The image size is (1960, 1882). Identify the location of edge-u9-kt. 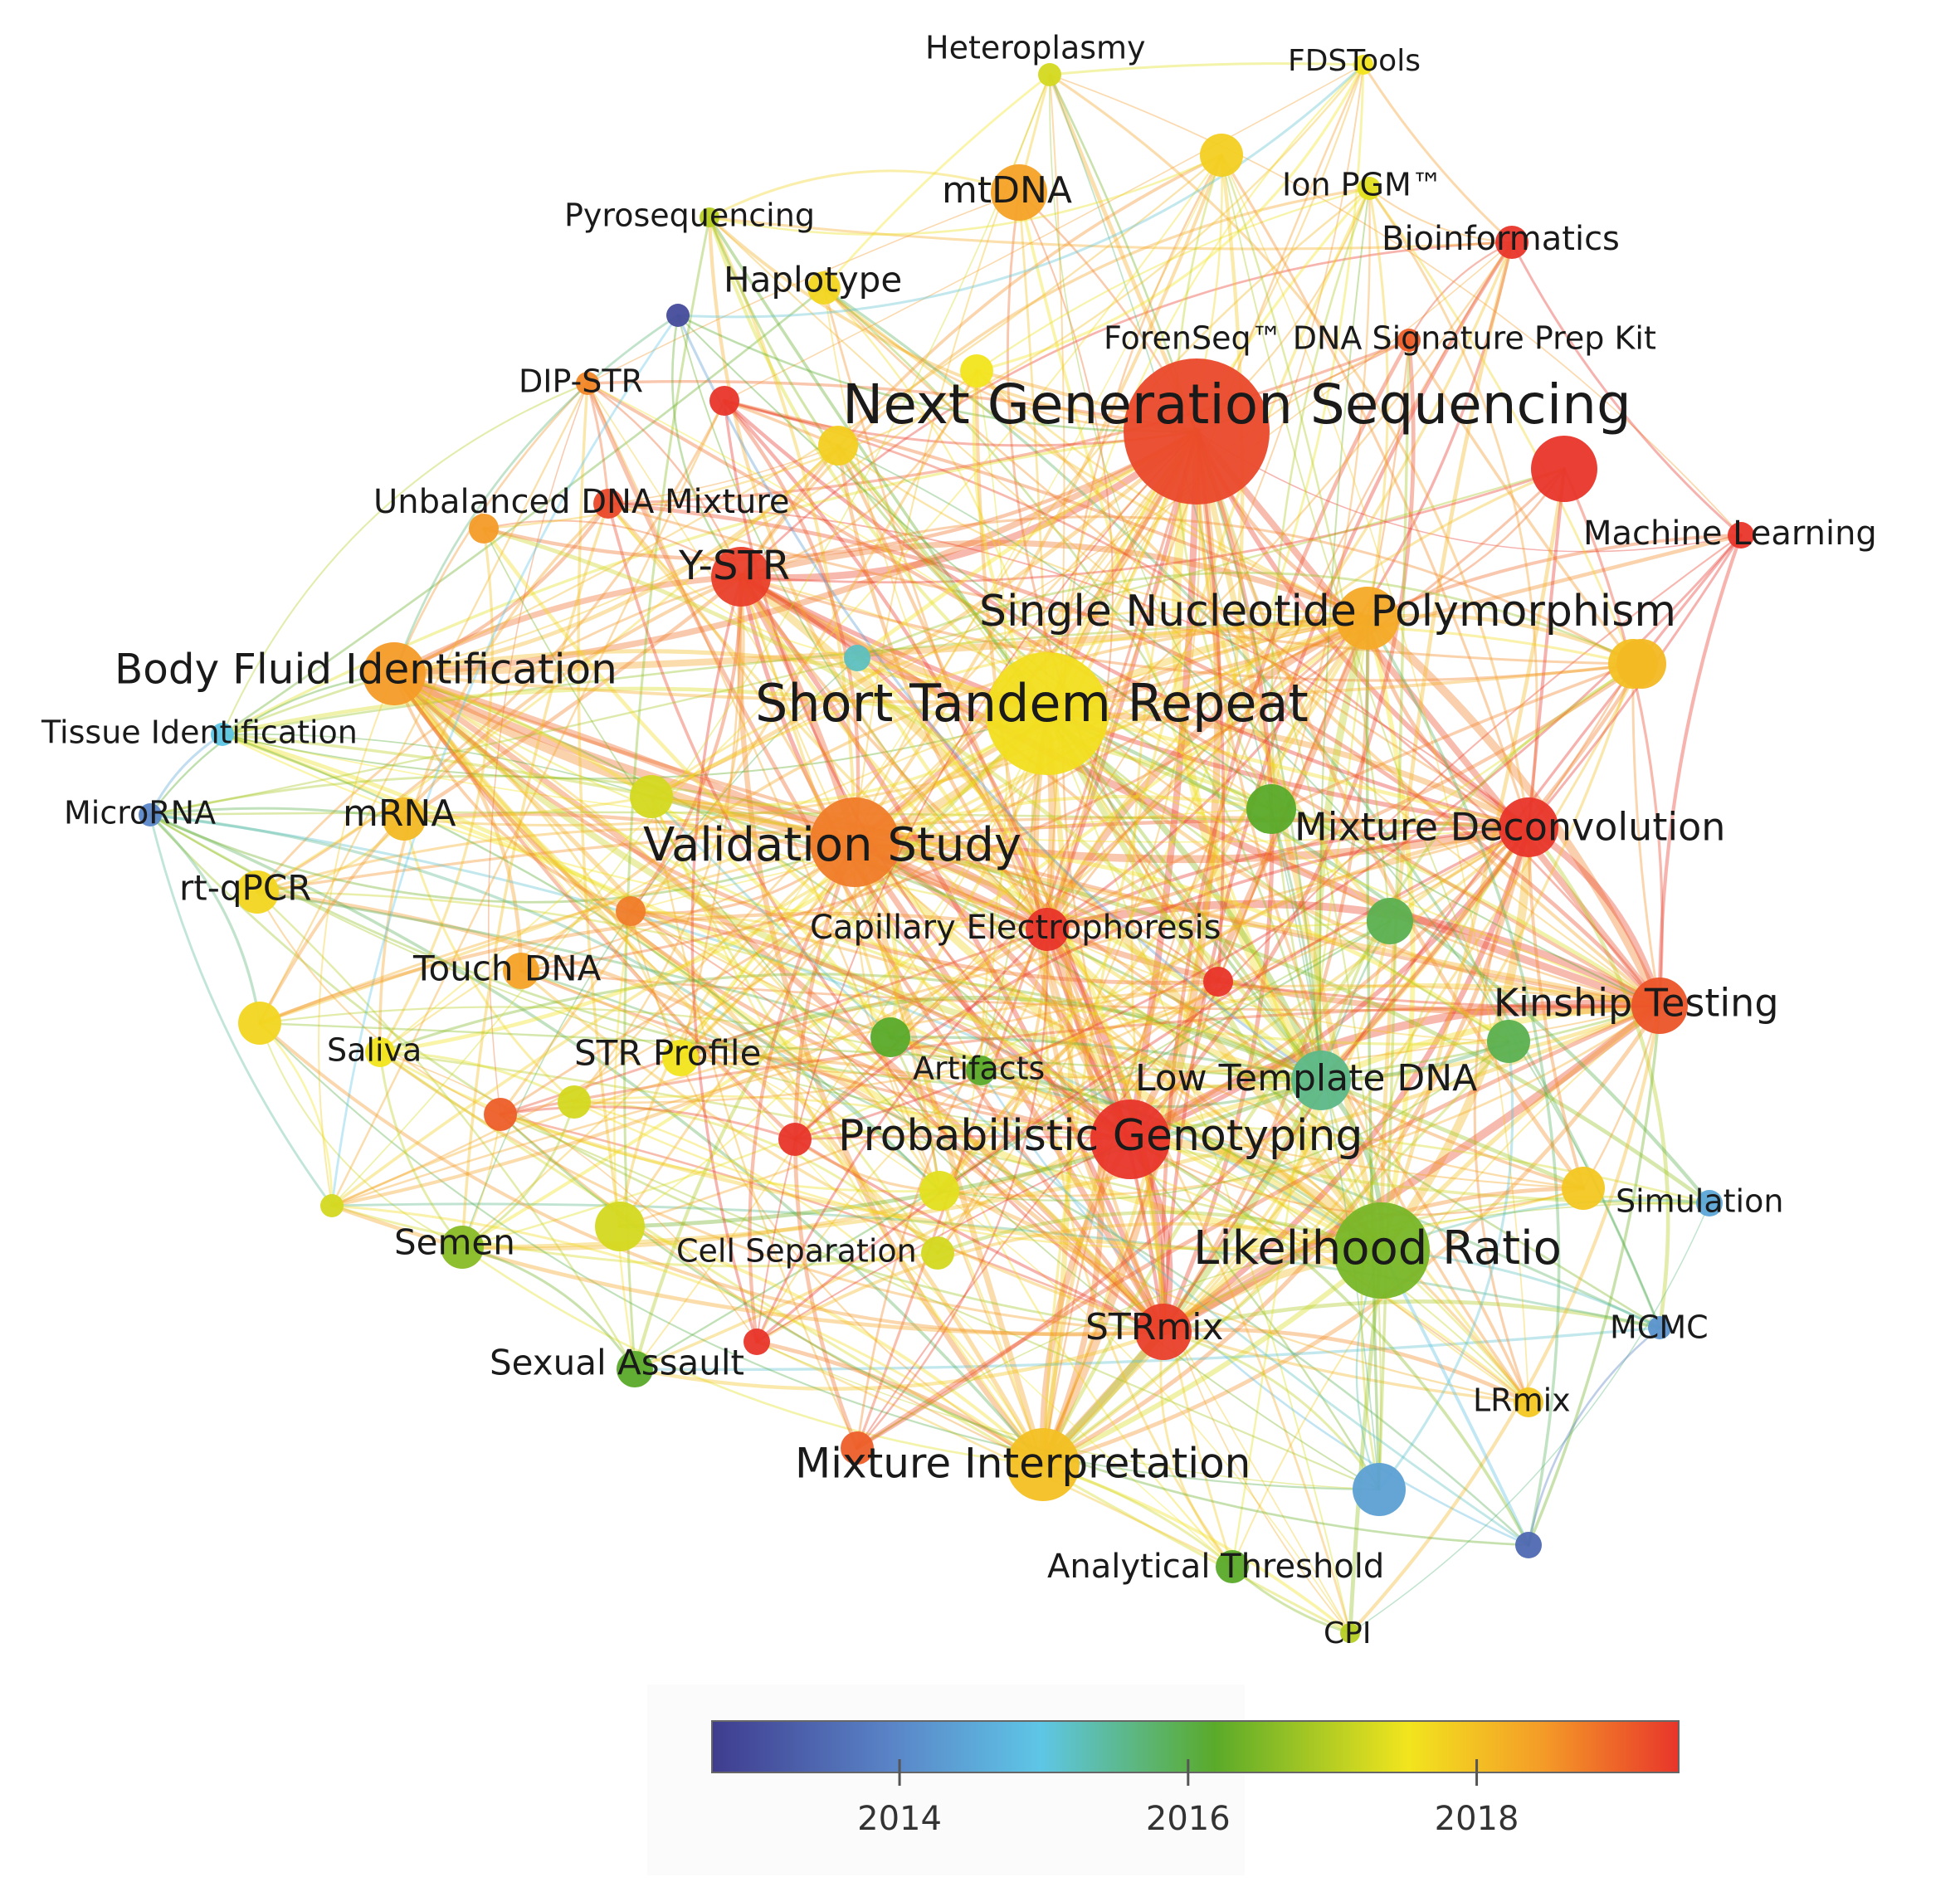
(1438, 994).